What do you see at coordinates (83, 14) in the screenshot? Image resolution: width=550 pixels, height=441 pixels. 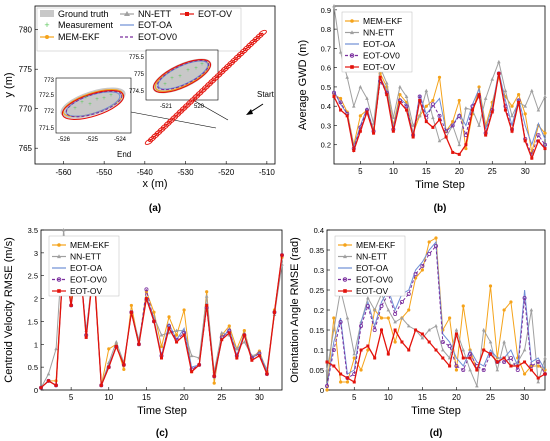 I see `legend-label: Ground truth` at bounding box center [83, 14].